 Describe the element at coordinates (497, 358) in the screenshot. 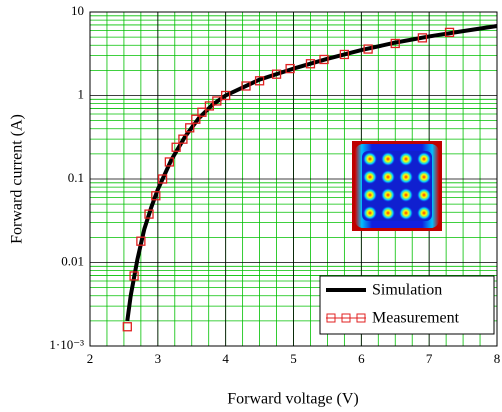

I see `x-tick-label: 8` at that location.